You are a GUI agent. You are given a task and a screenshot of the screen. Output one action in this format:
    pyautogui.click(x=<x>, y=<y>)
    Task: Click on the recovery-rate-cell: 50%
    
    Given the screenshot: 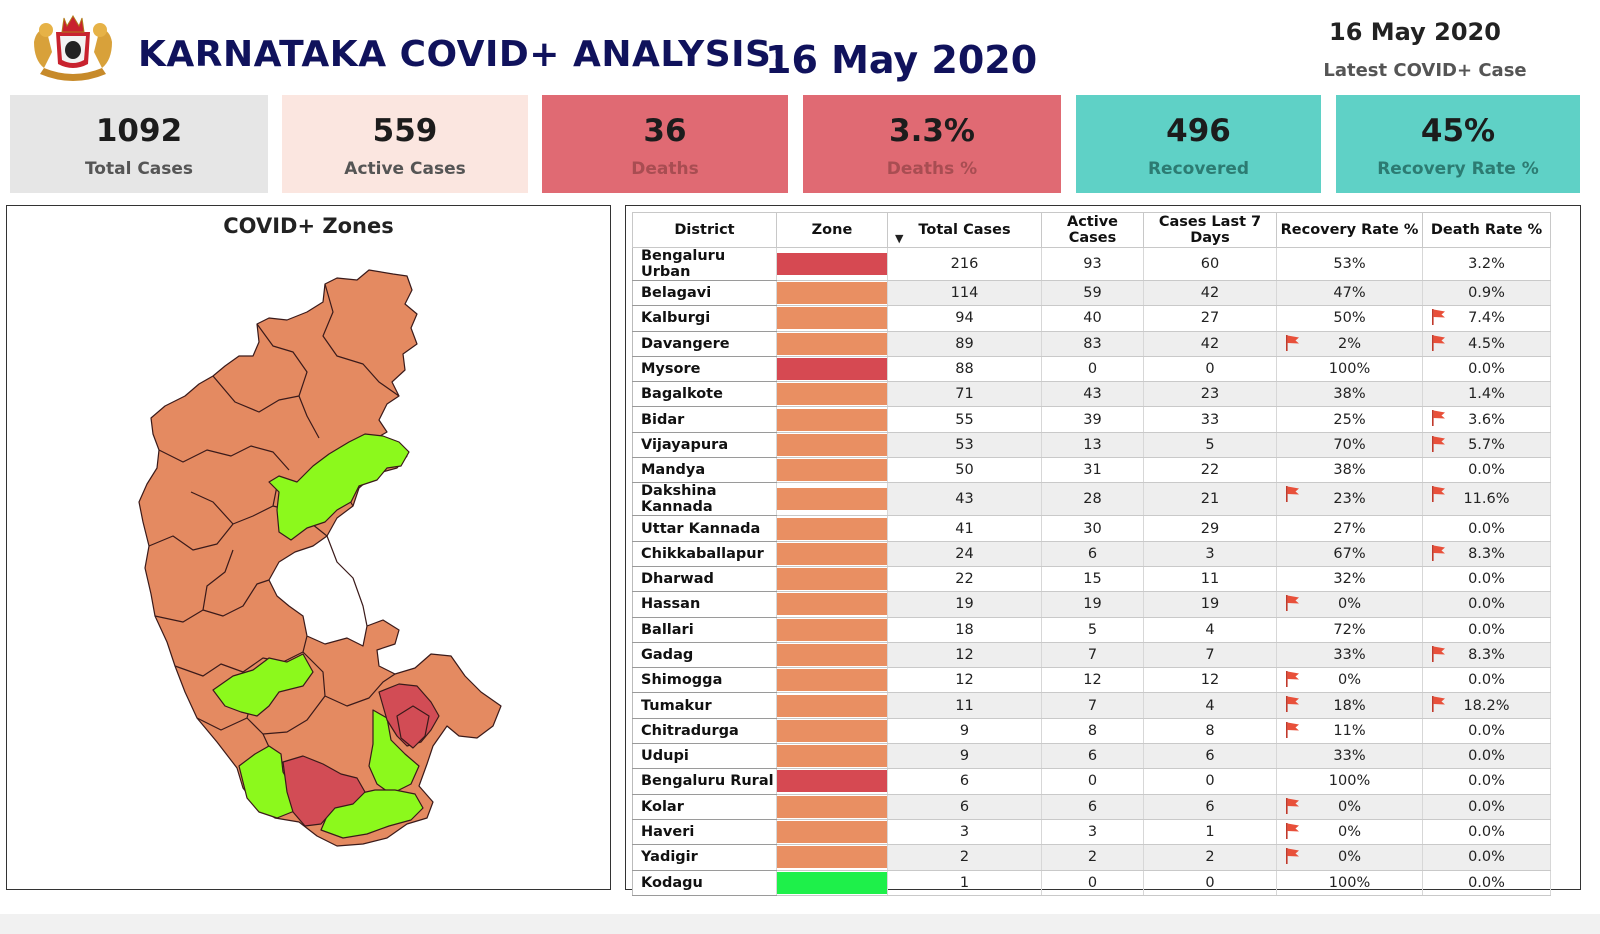 What is the action you would take?
    pyautogui.click(x=1349, y=318)
    